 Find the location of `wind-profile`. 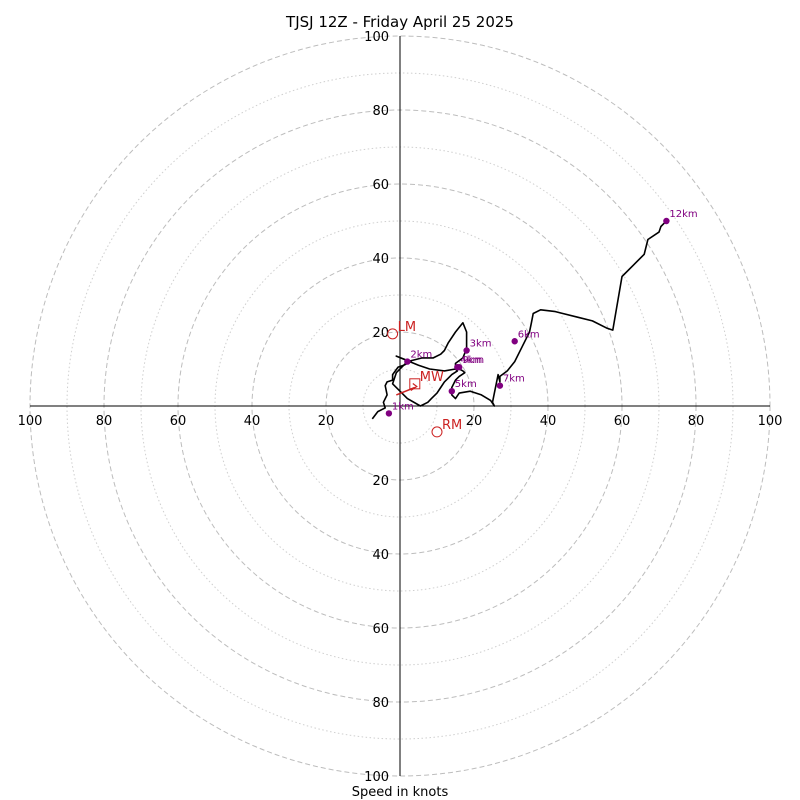

wind-profile is located at coordinates (519, 320).